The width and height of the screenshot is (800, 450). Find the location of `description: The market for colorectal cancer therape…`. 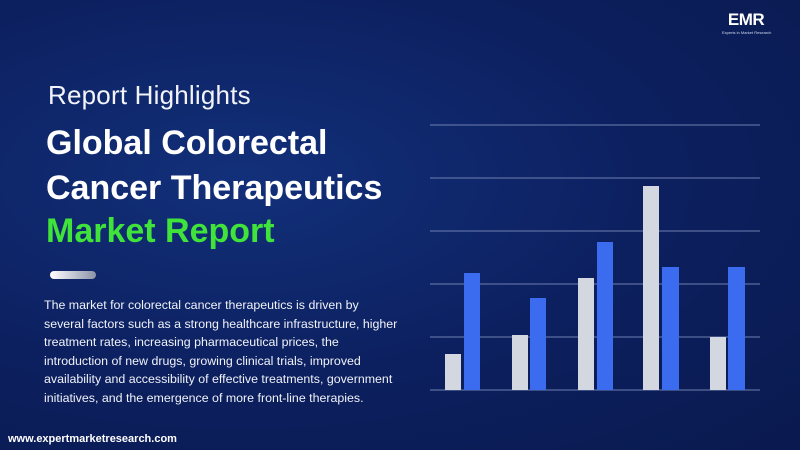

description: The market for colorectal cancer therape… is located at coordinates (220, 351).